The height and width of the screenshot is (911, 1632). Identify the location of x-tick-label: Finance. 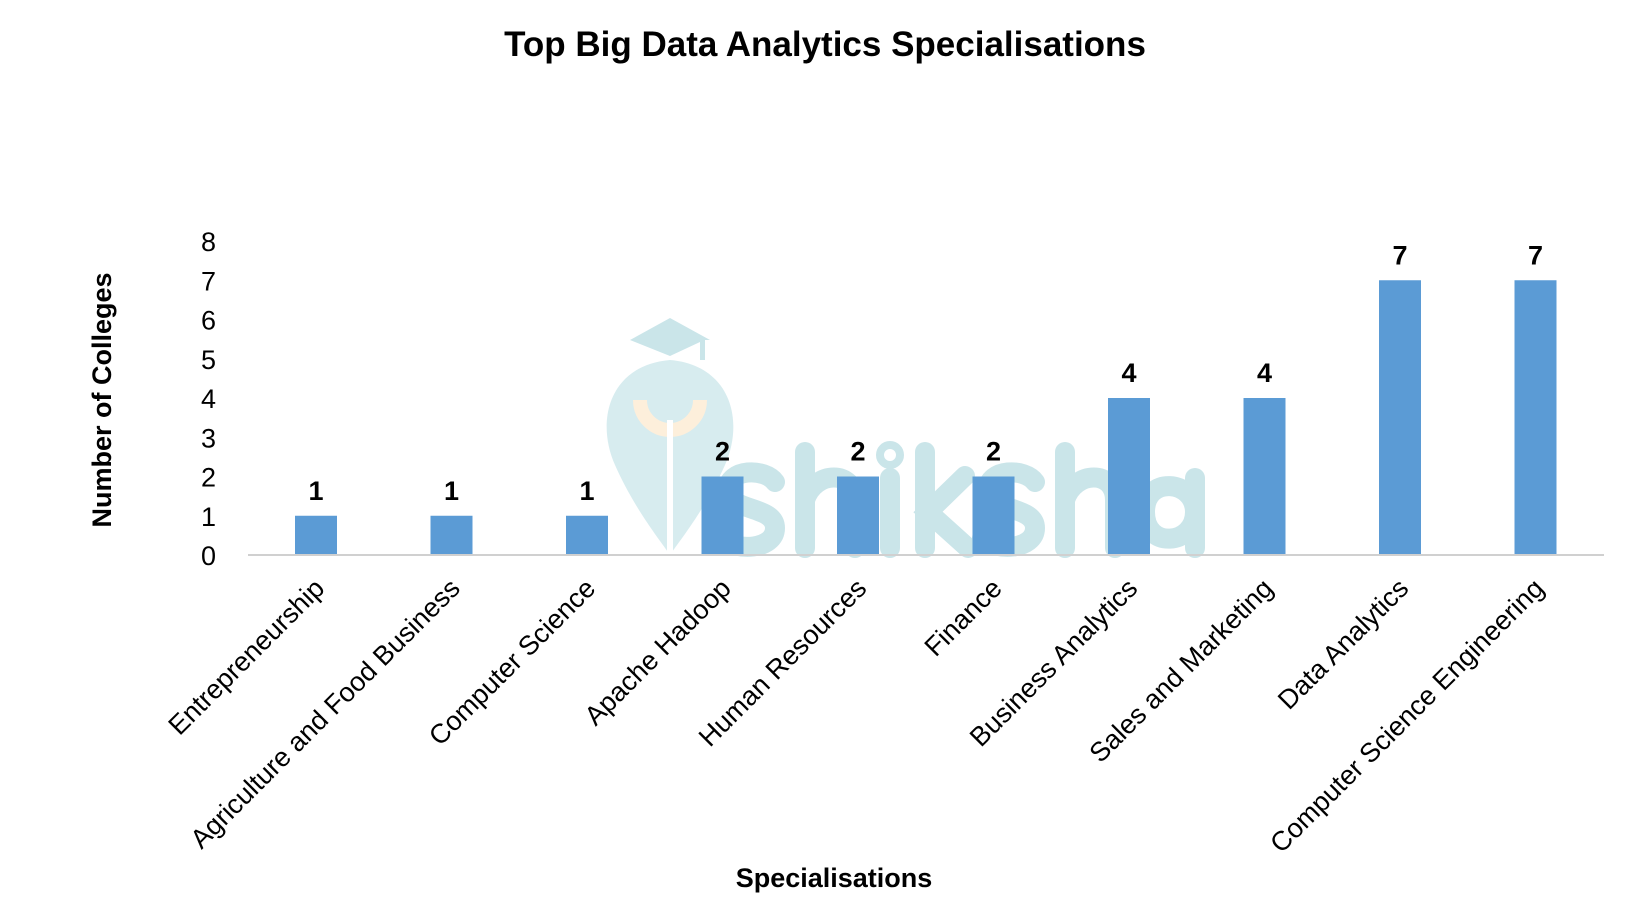
(963, 617).